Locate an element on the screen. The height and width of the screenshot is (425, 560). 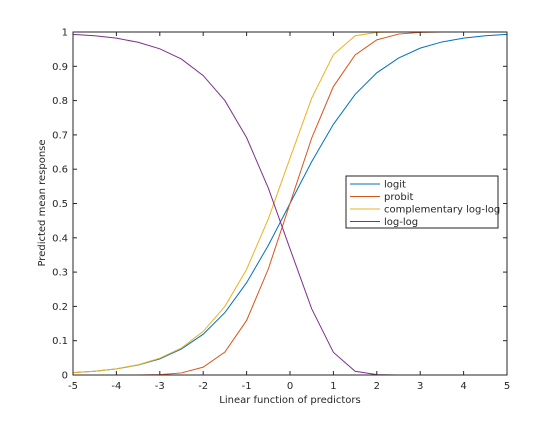
legend-label: log-log is located at coordinates (401, 222).